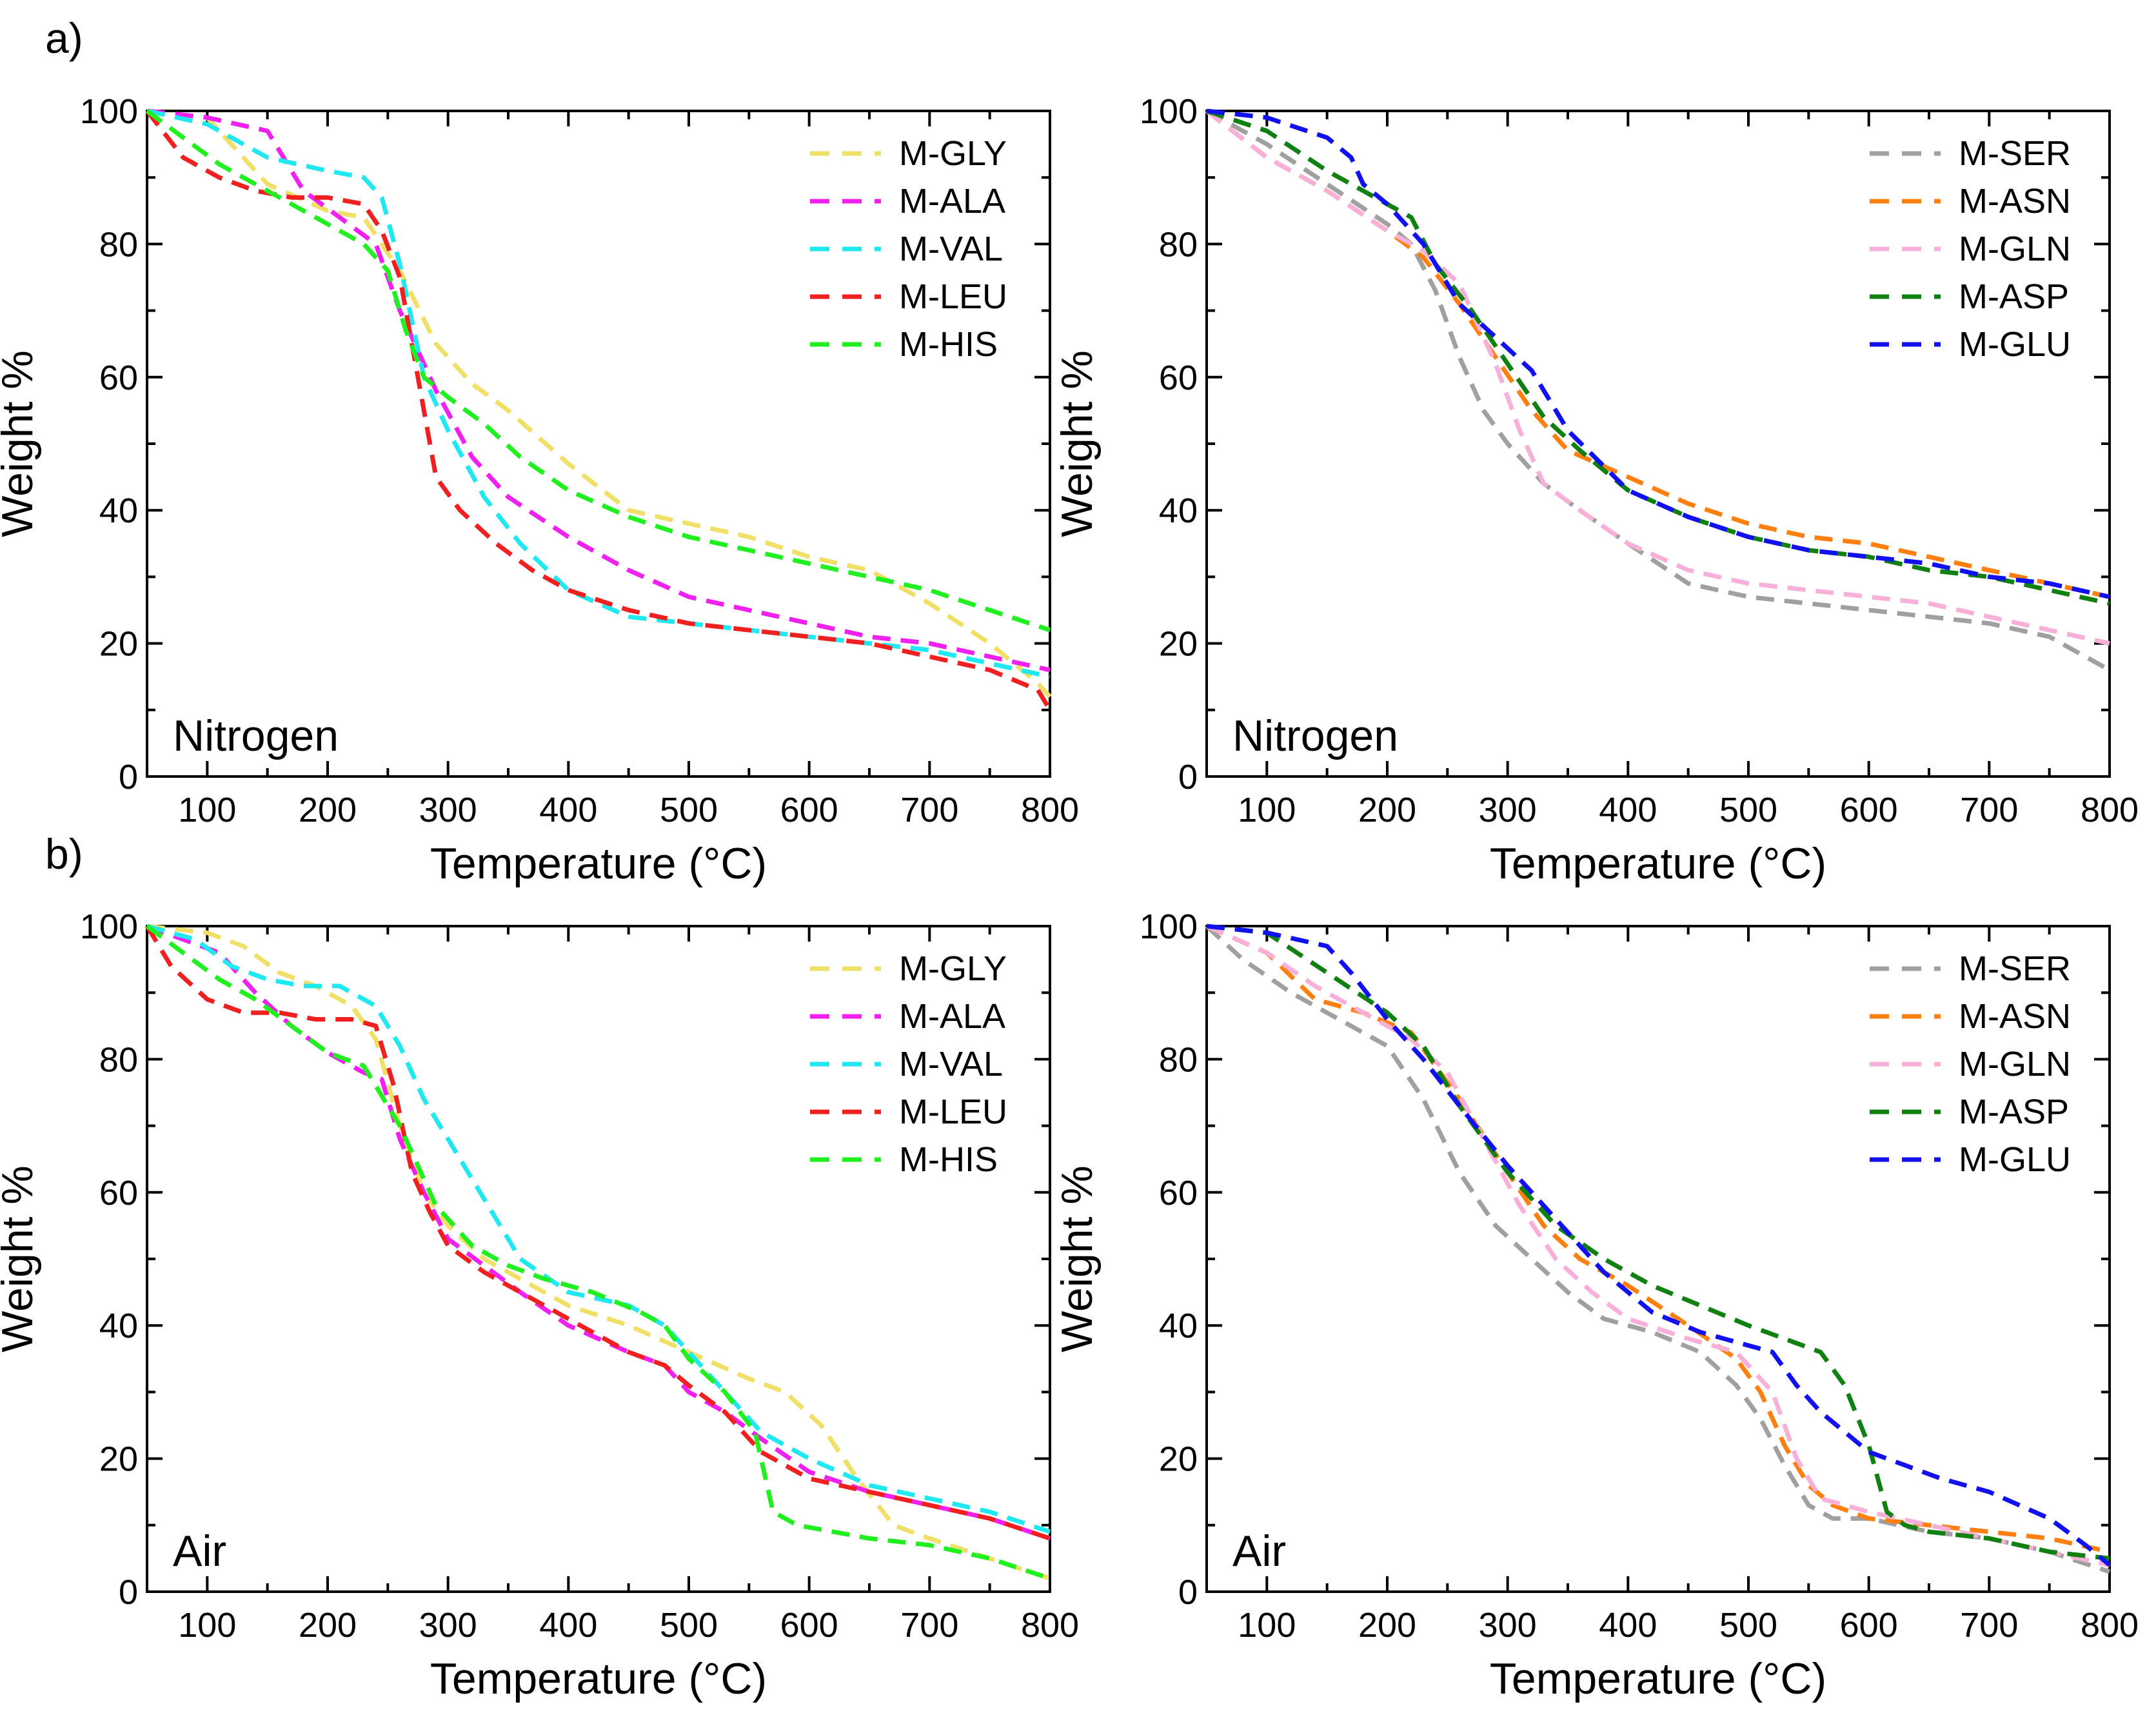 This screenshot has height=1731, width=2156. Describe the element at coordinates (64, 38) in the screenshot. I see `panel-label-a: a)` at that location.